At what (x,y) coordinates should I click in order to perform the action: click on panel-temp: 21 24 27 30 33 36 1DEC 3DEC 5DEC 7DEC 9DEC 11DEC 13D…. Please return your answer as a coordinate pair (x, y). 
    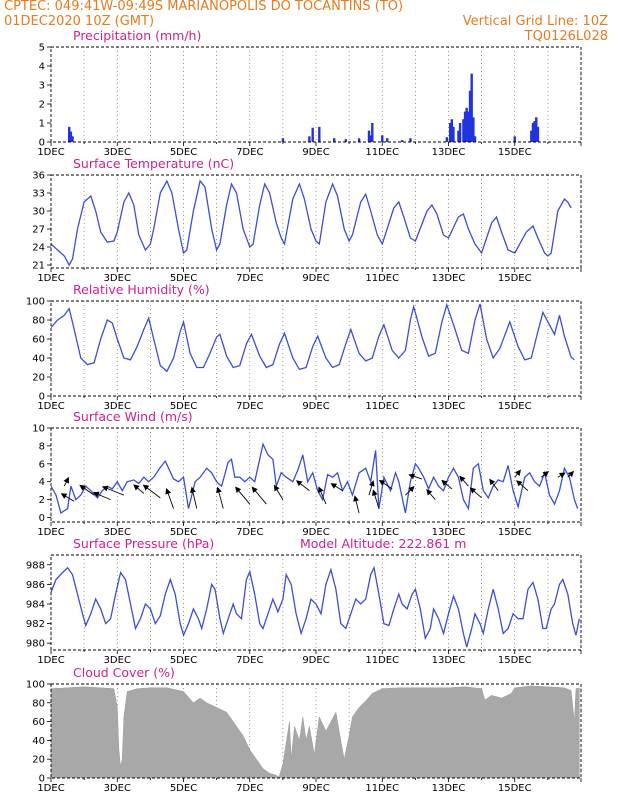
    Looking at the image, I should click on (307, 220).